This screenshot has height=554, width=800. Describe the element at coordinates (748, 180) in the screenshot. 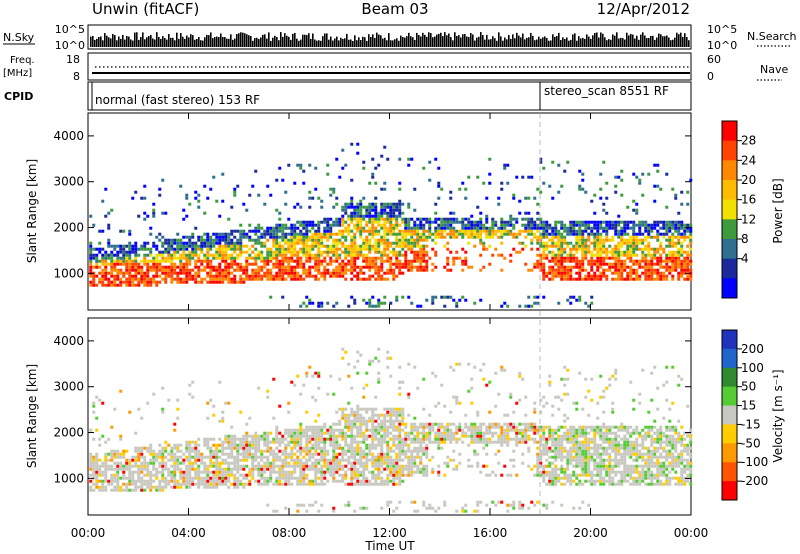

I see `colorbar-tick-label: 20` at that location.